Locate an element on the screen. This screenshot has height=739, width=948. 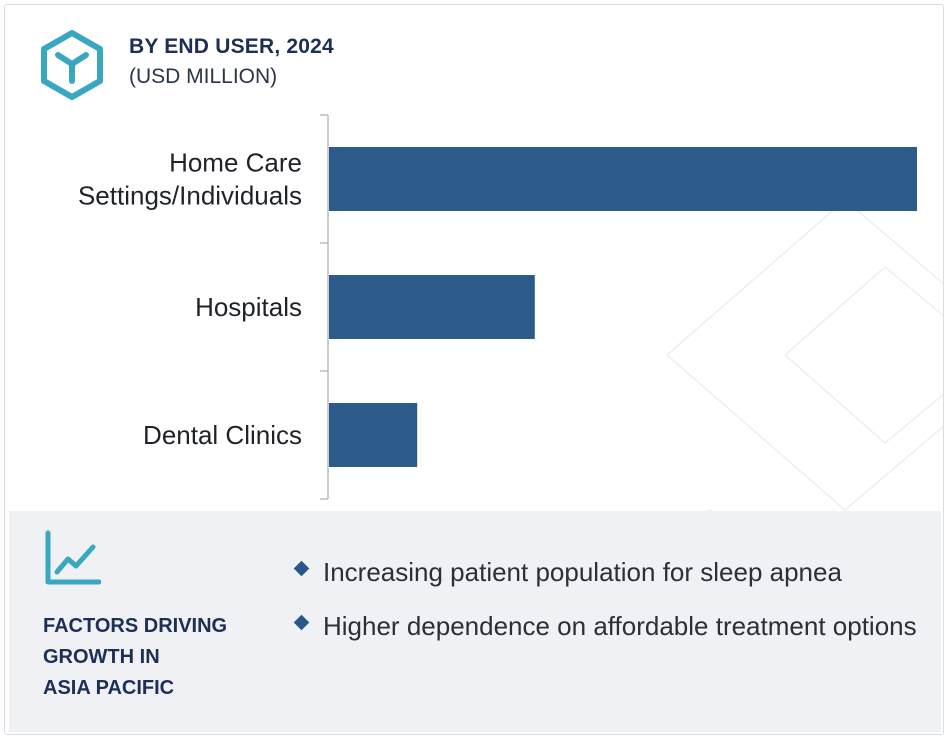
factors-title-line: ASIA PACIFIC is located at coordinates (109, 688).